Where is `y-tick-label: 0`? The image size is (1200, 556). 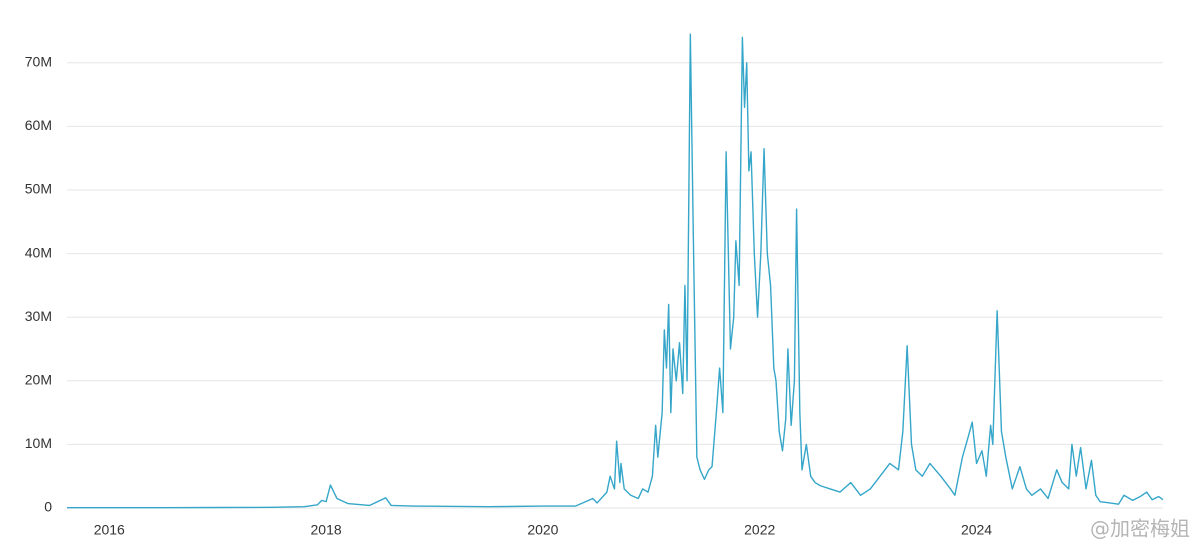 y-tick-label: 0 is located at coordinates (48, 507).